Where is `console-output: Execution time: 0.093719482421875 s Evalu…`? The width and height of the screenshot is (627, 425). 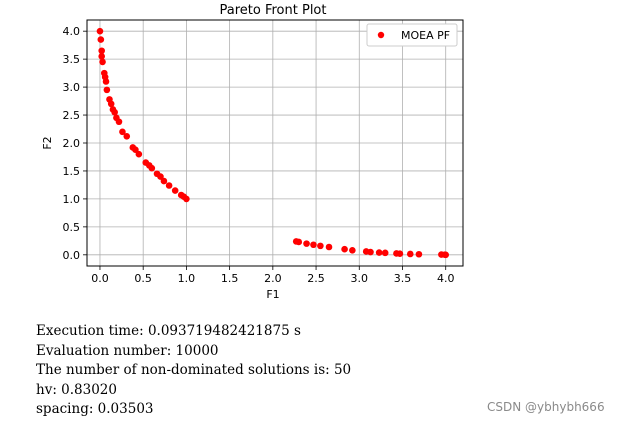 console-output: Execution time: 0.093719482421875 s Evalu… is located at coordinates (193, 371).